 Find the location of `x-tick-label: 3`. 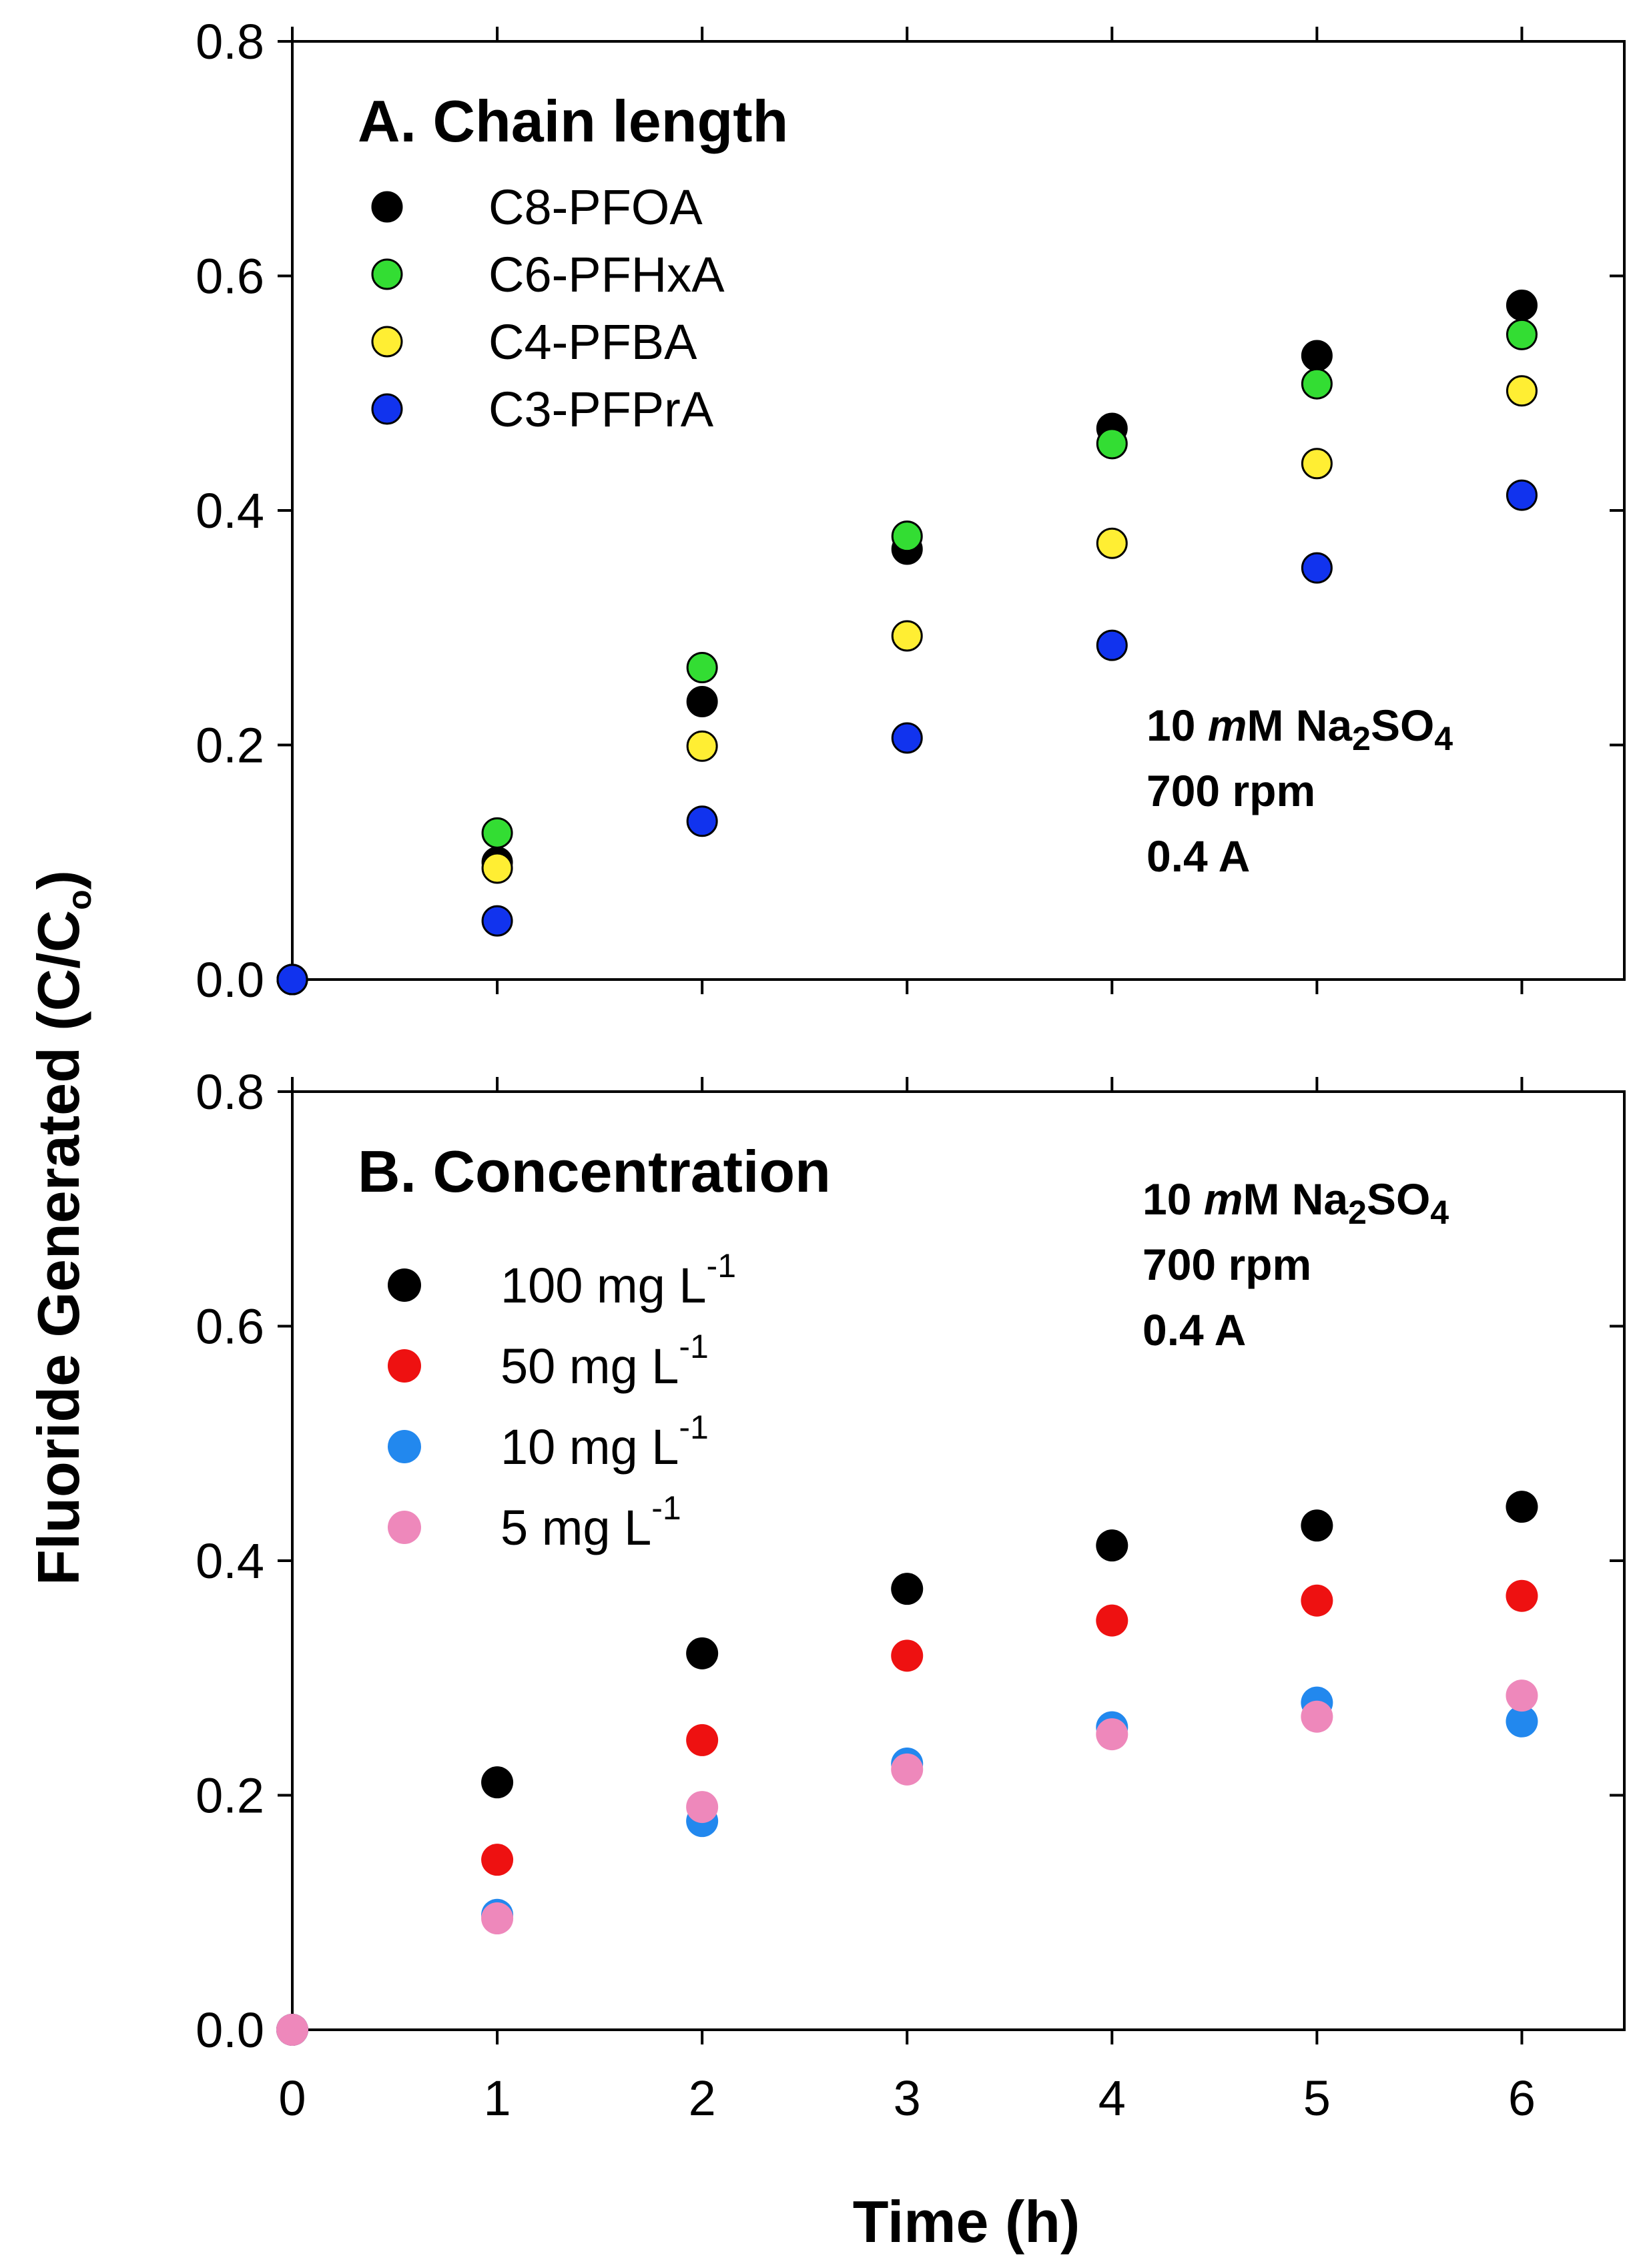

x-tick-label: 3 is located at coordinates (907, 2098).